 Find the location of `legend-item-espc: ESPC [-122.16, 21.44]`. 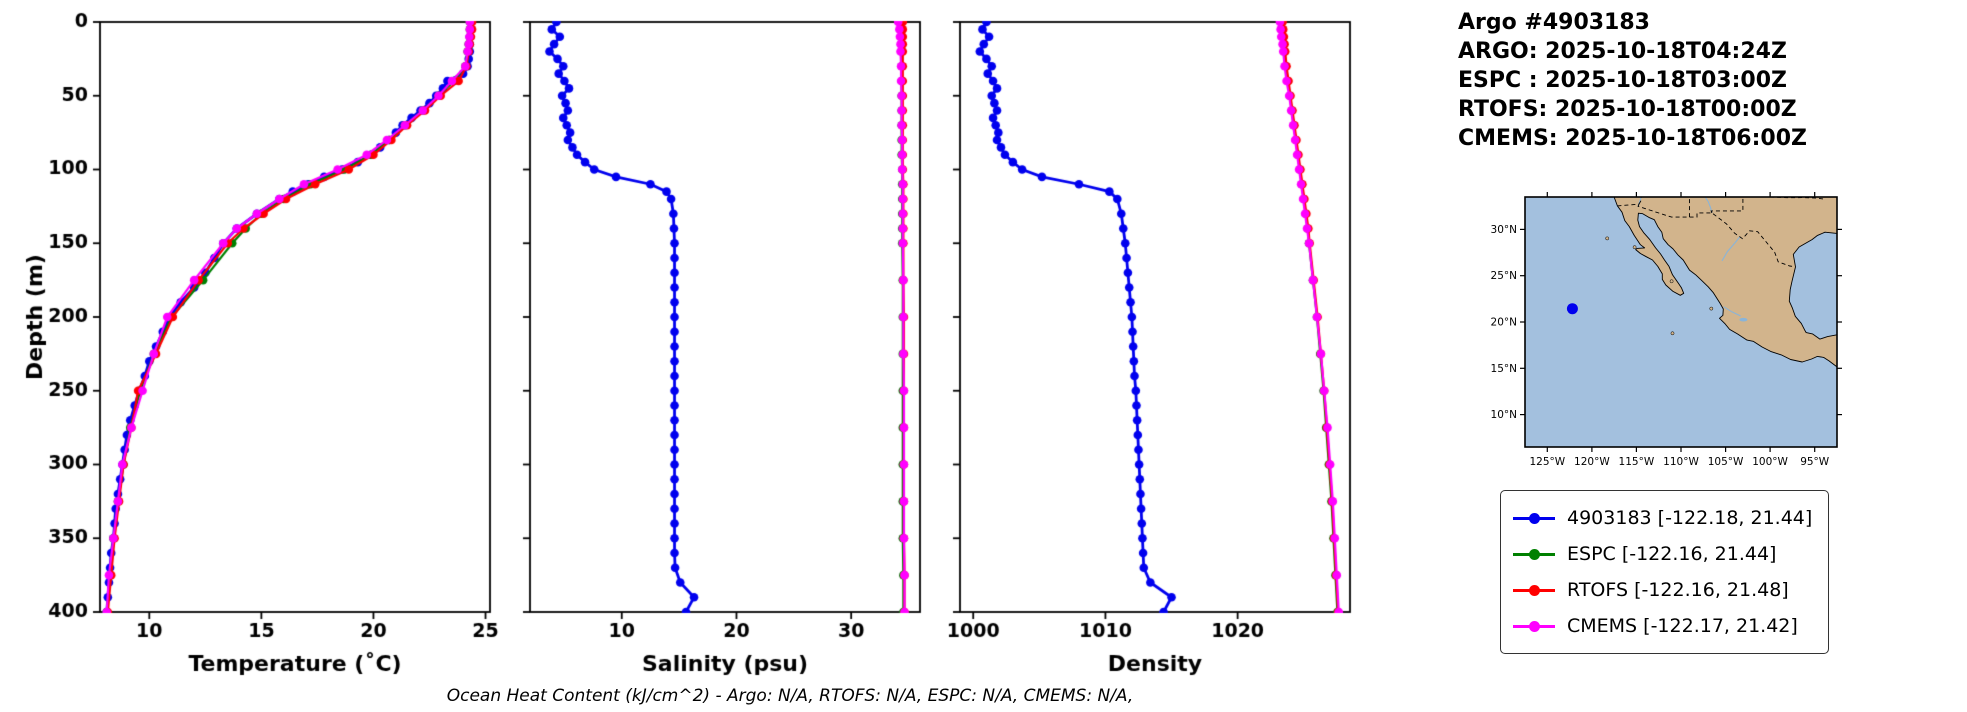

legend-item-espc: ESPC [-122.16, 21.44] is located at coordinates (1662, 554).